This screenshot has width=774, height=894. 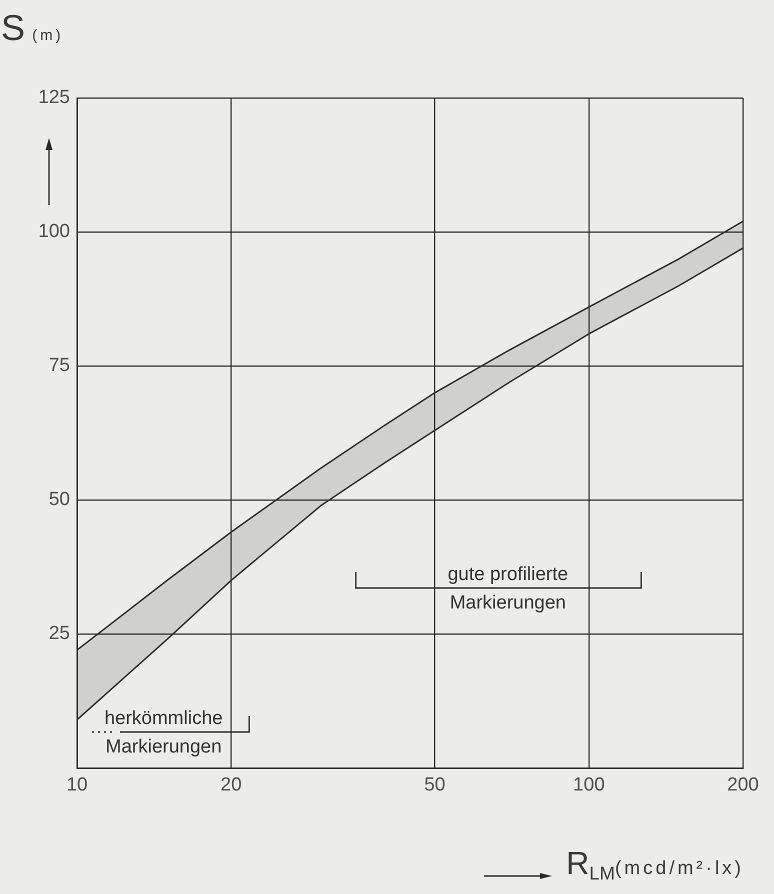 What do you see at coordinates (743, 785) in the screenshot?
I see `x-tick-label: 200` at bounding box center [743, 785].